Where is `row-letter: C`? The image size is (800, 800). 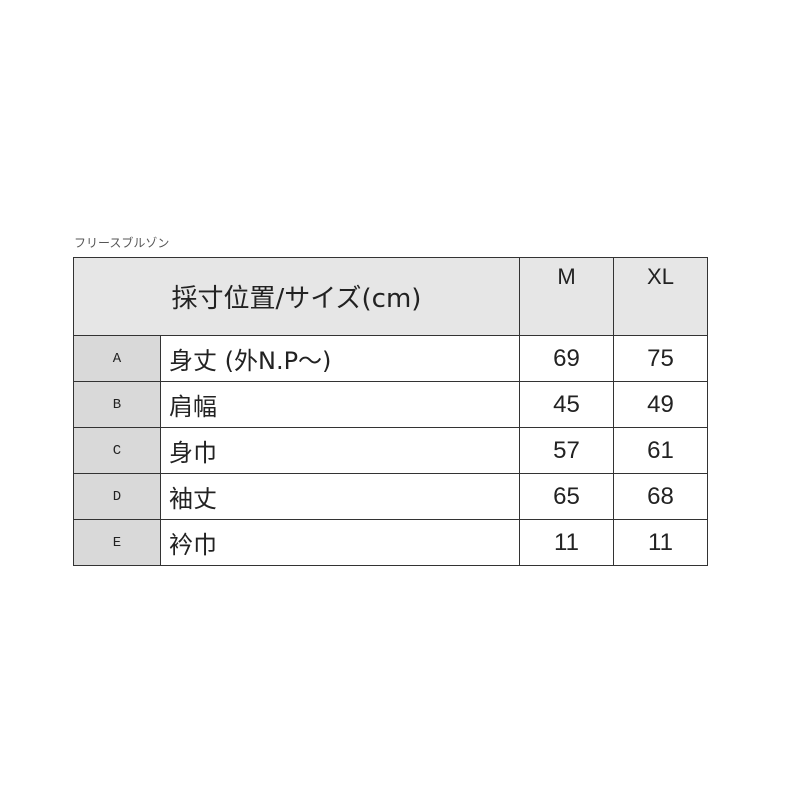 row-letter: C is located at coordinates (117, 450).